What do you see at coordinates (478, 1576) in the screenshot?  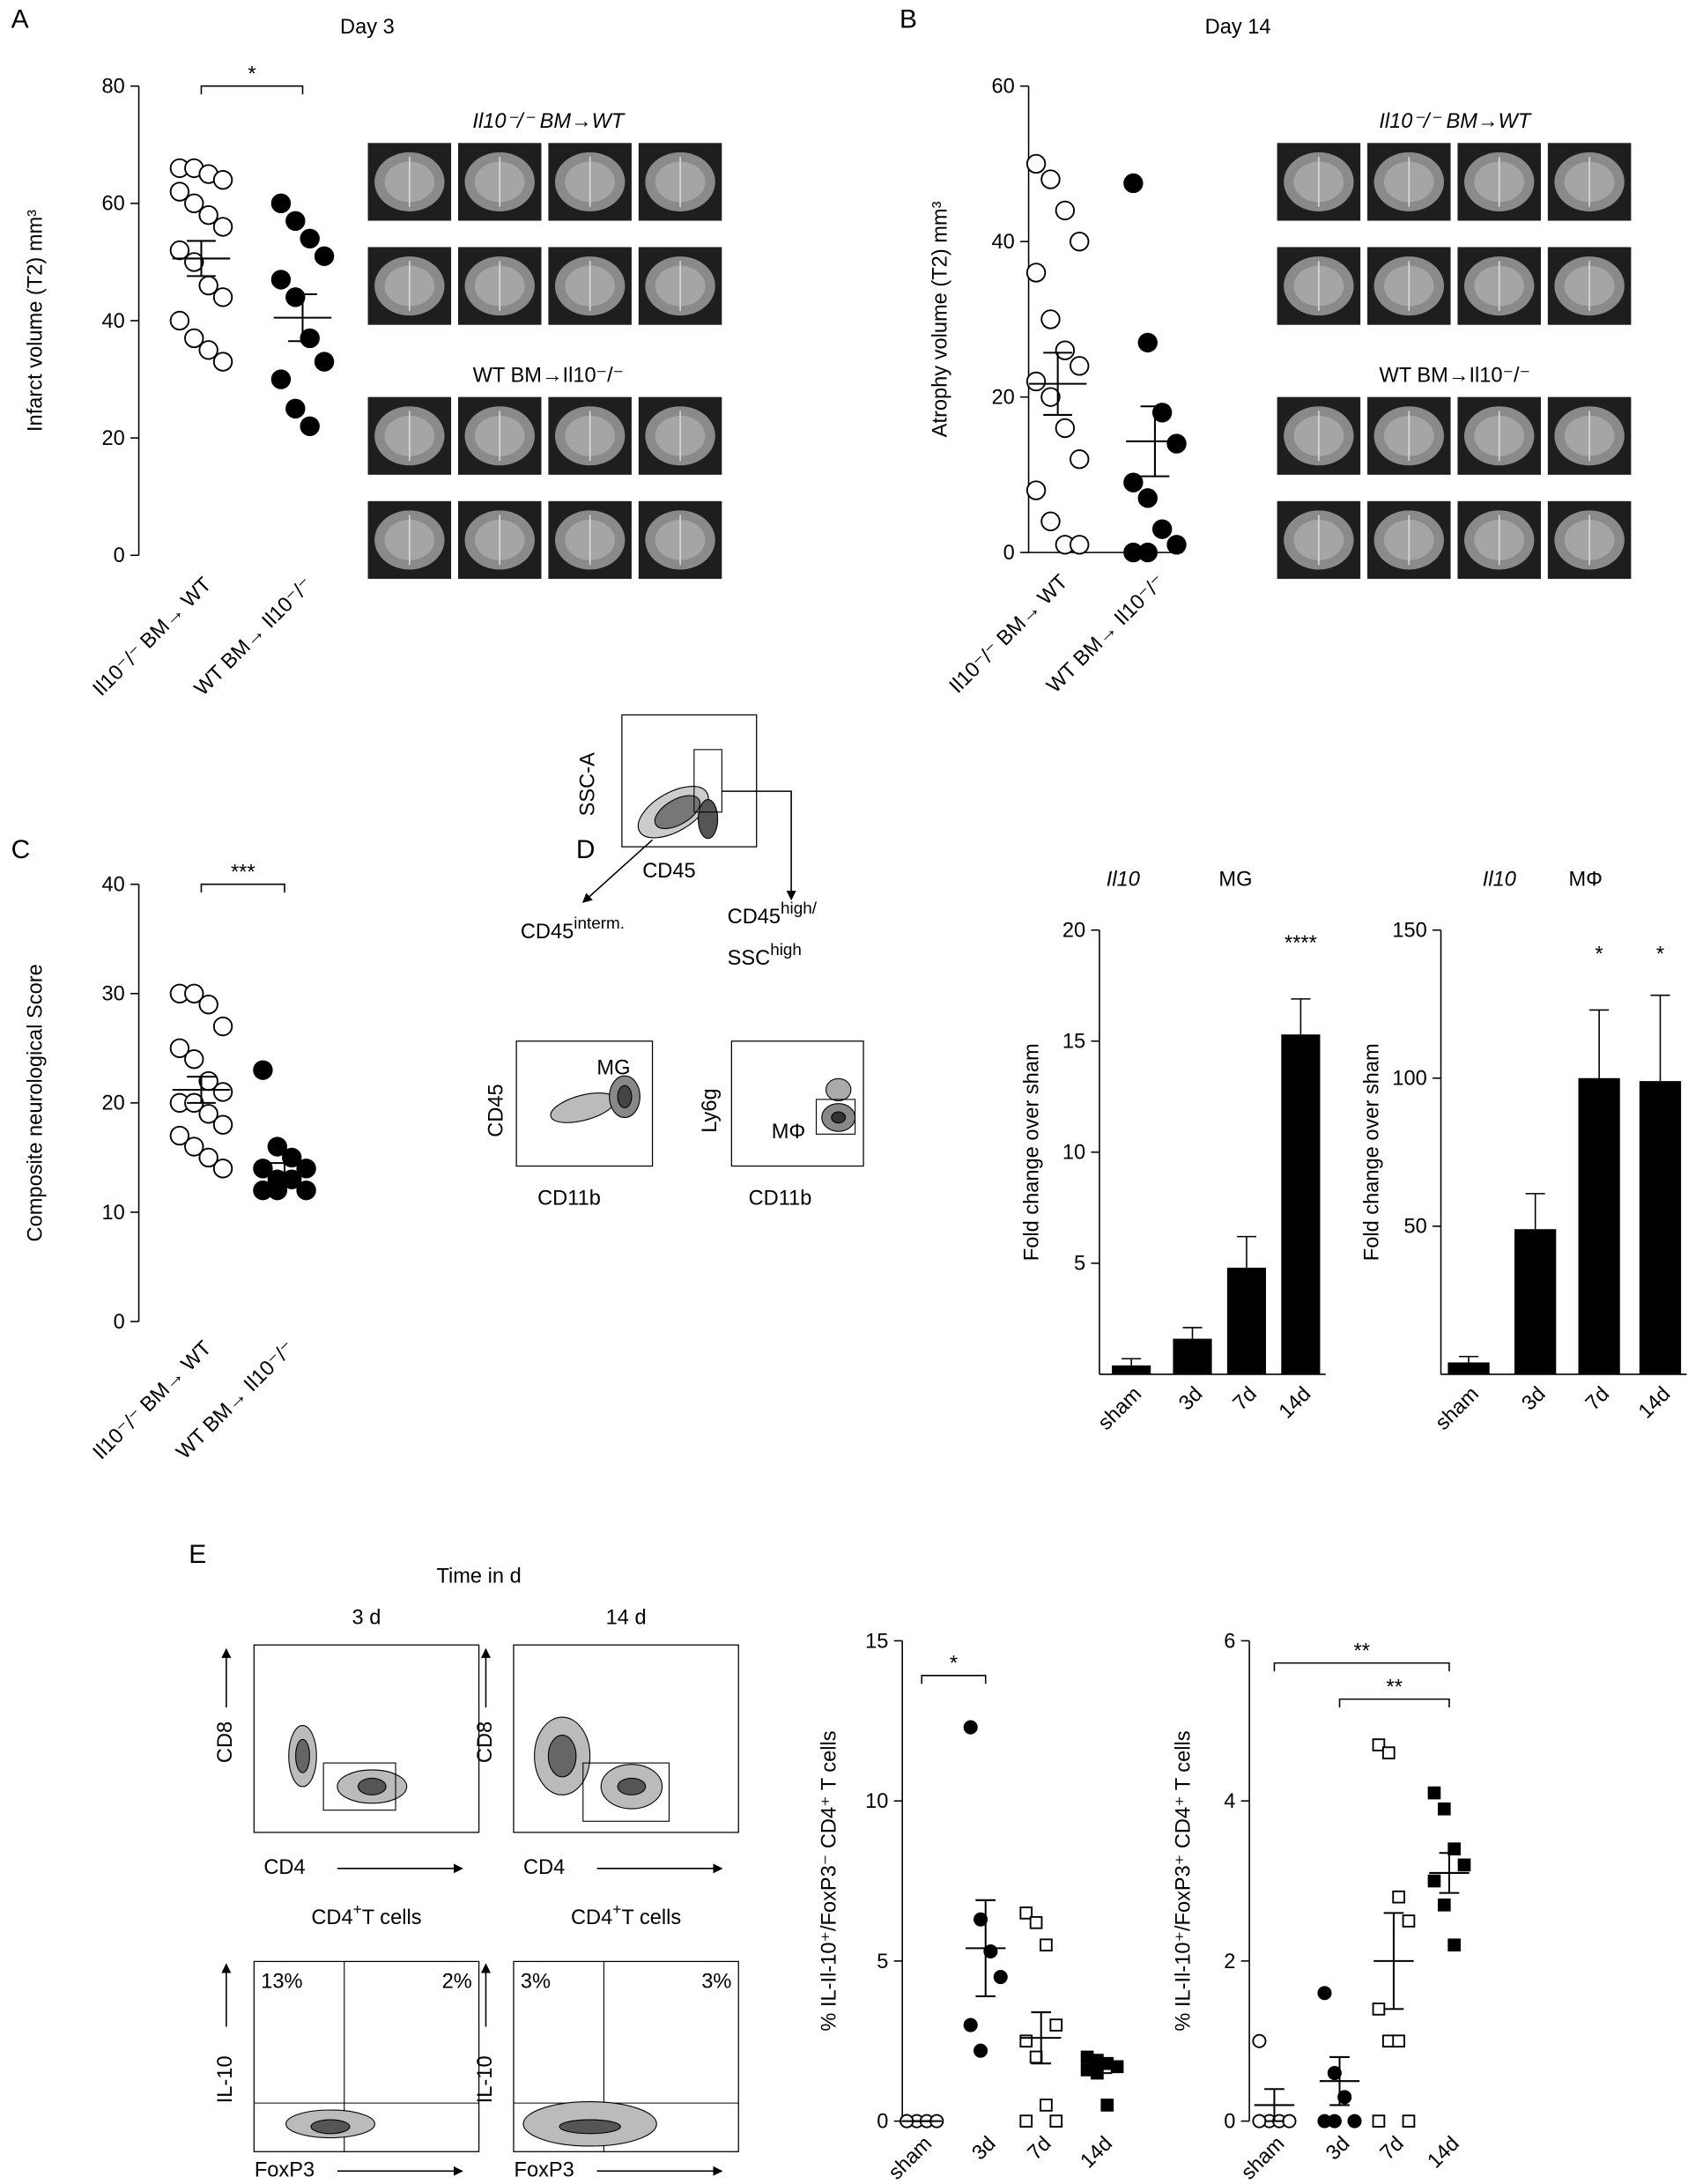 I see `panel-title: Time in d` at bounding box center [478, 1576].